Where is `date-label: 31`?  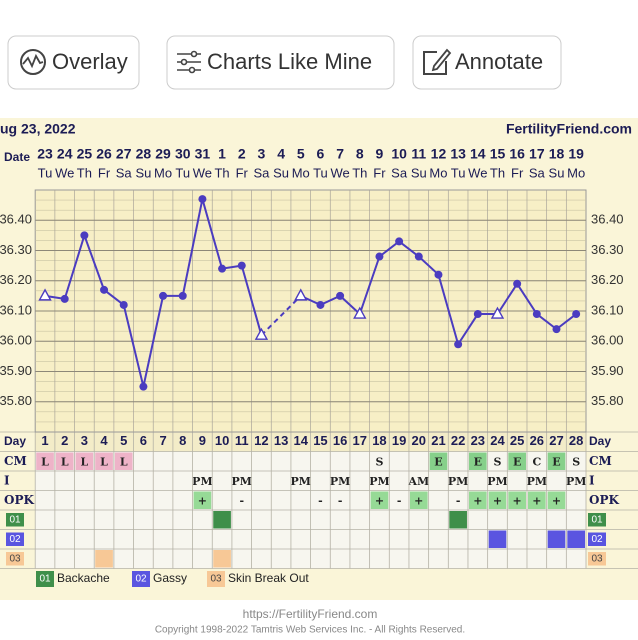
date-label: 31 is located at coordinates (203, 154).